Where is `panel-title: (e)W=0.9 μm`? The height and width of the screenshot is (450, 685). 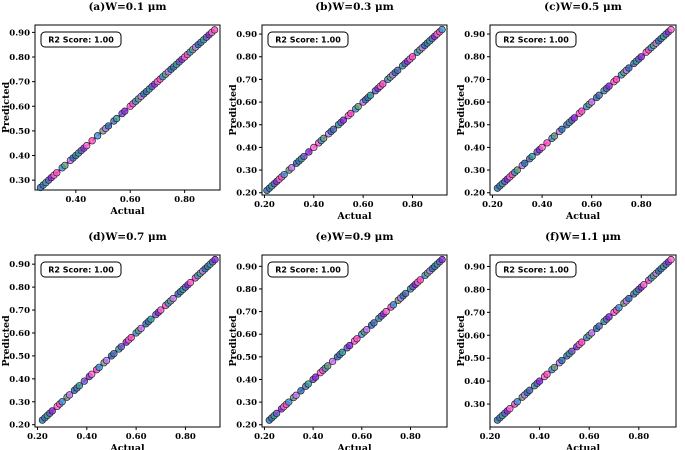 panel-title: (e)W=0.9 μm is located at coordinates (355, 237).